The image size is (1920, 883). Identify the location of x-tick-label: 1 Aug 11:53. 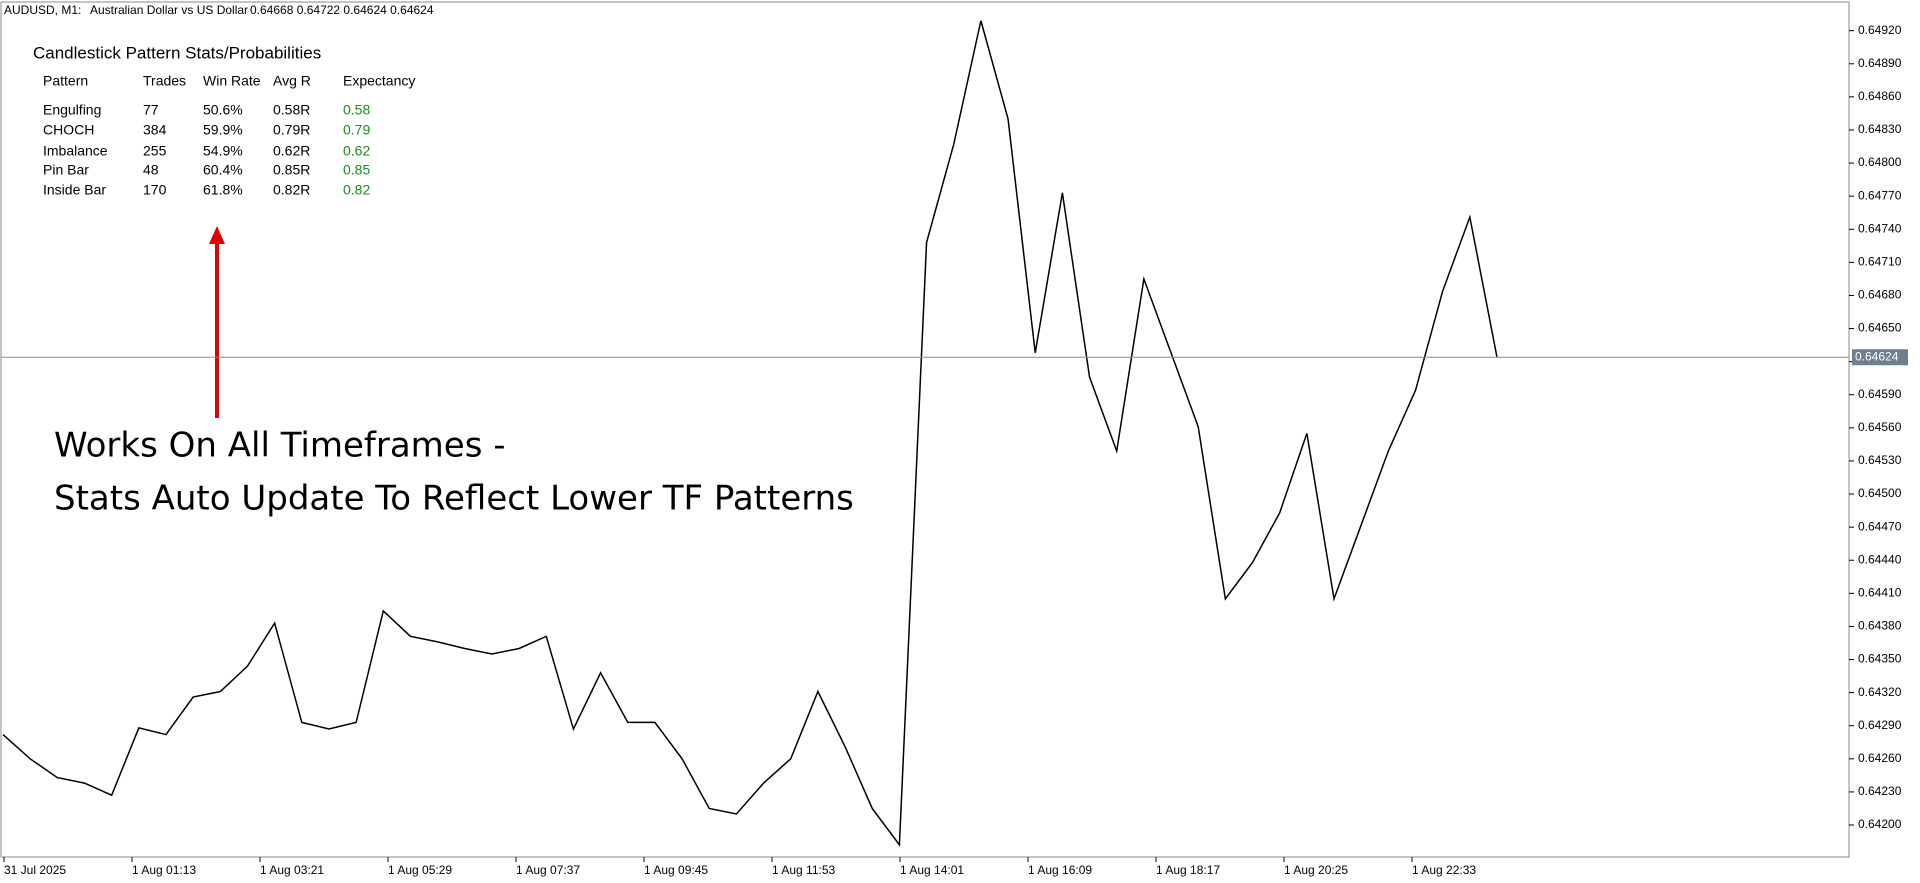
(803, 870).